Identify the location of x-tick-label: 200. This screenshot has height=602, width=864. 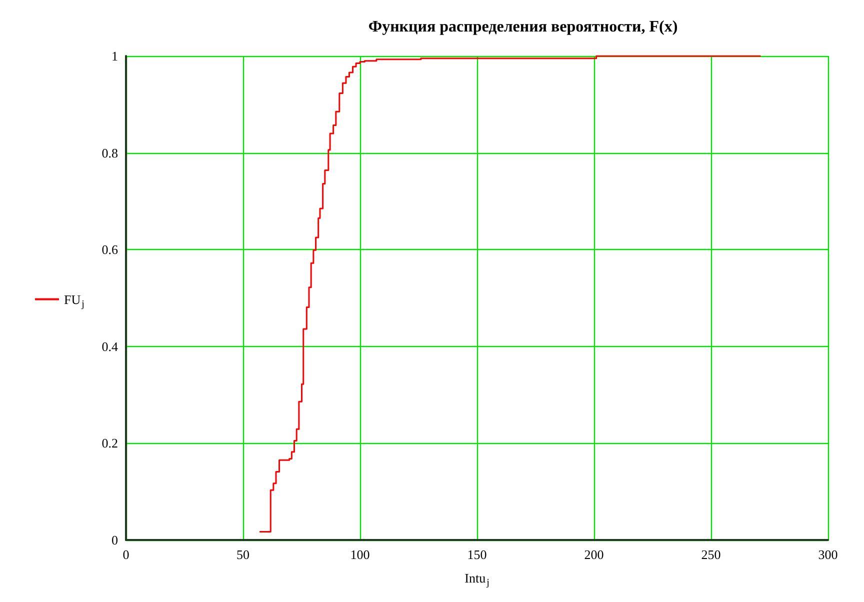
(594, 554).